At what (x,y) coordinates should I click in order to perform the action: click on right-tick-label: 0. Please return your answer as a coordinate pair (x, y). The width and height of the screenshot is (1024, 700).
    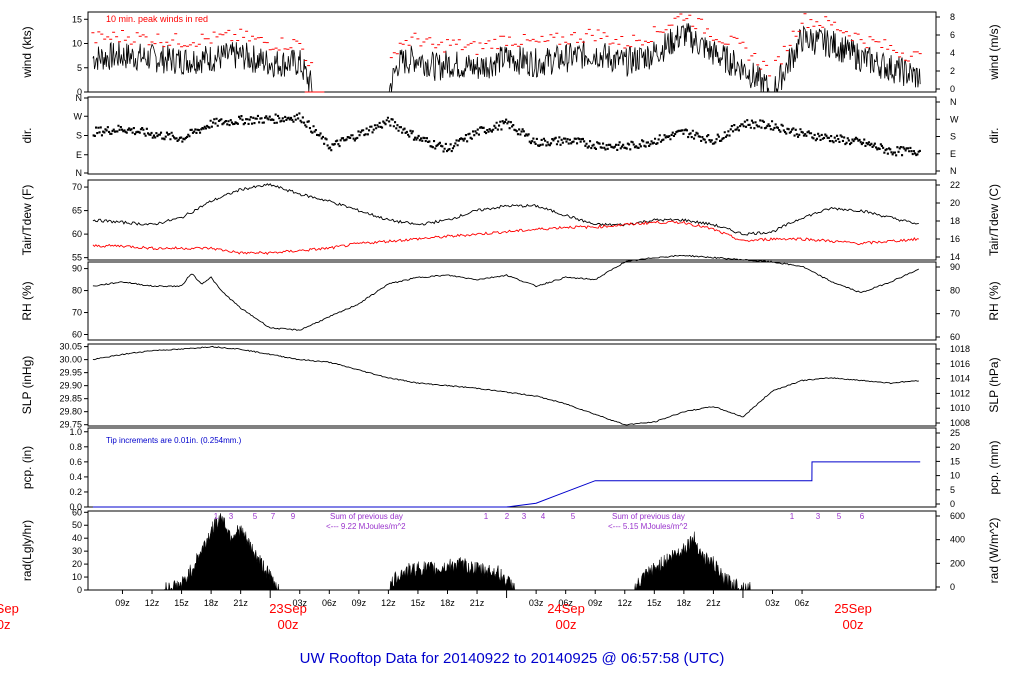
    Looking at the image, I should click on (952, 89).